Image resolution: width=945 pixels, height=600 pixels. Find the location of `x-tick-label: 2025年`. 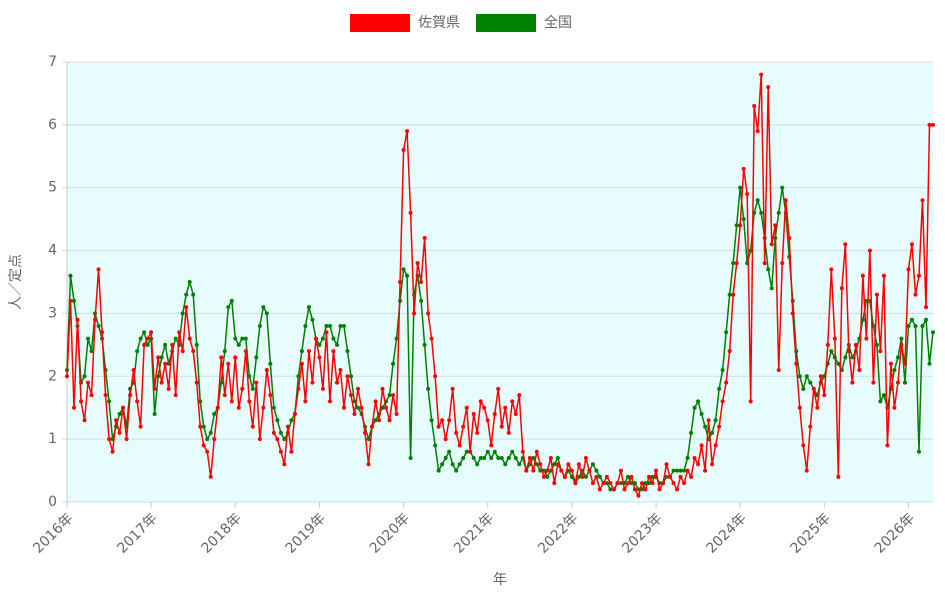

x-tick-label: 2025年 is located at coordinates (811, 533).